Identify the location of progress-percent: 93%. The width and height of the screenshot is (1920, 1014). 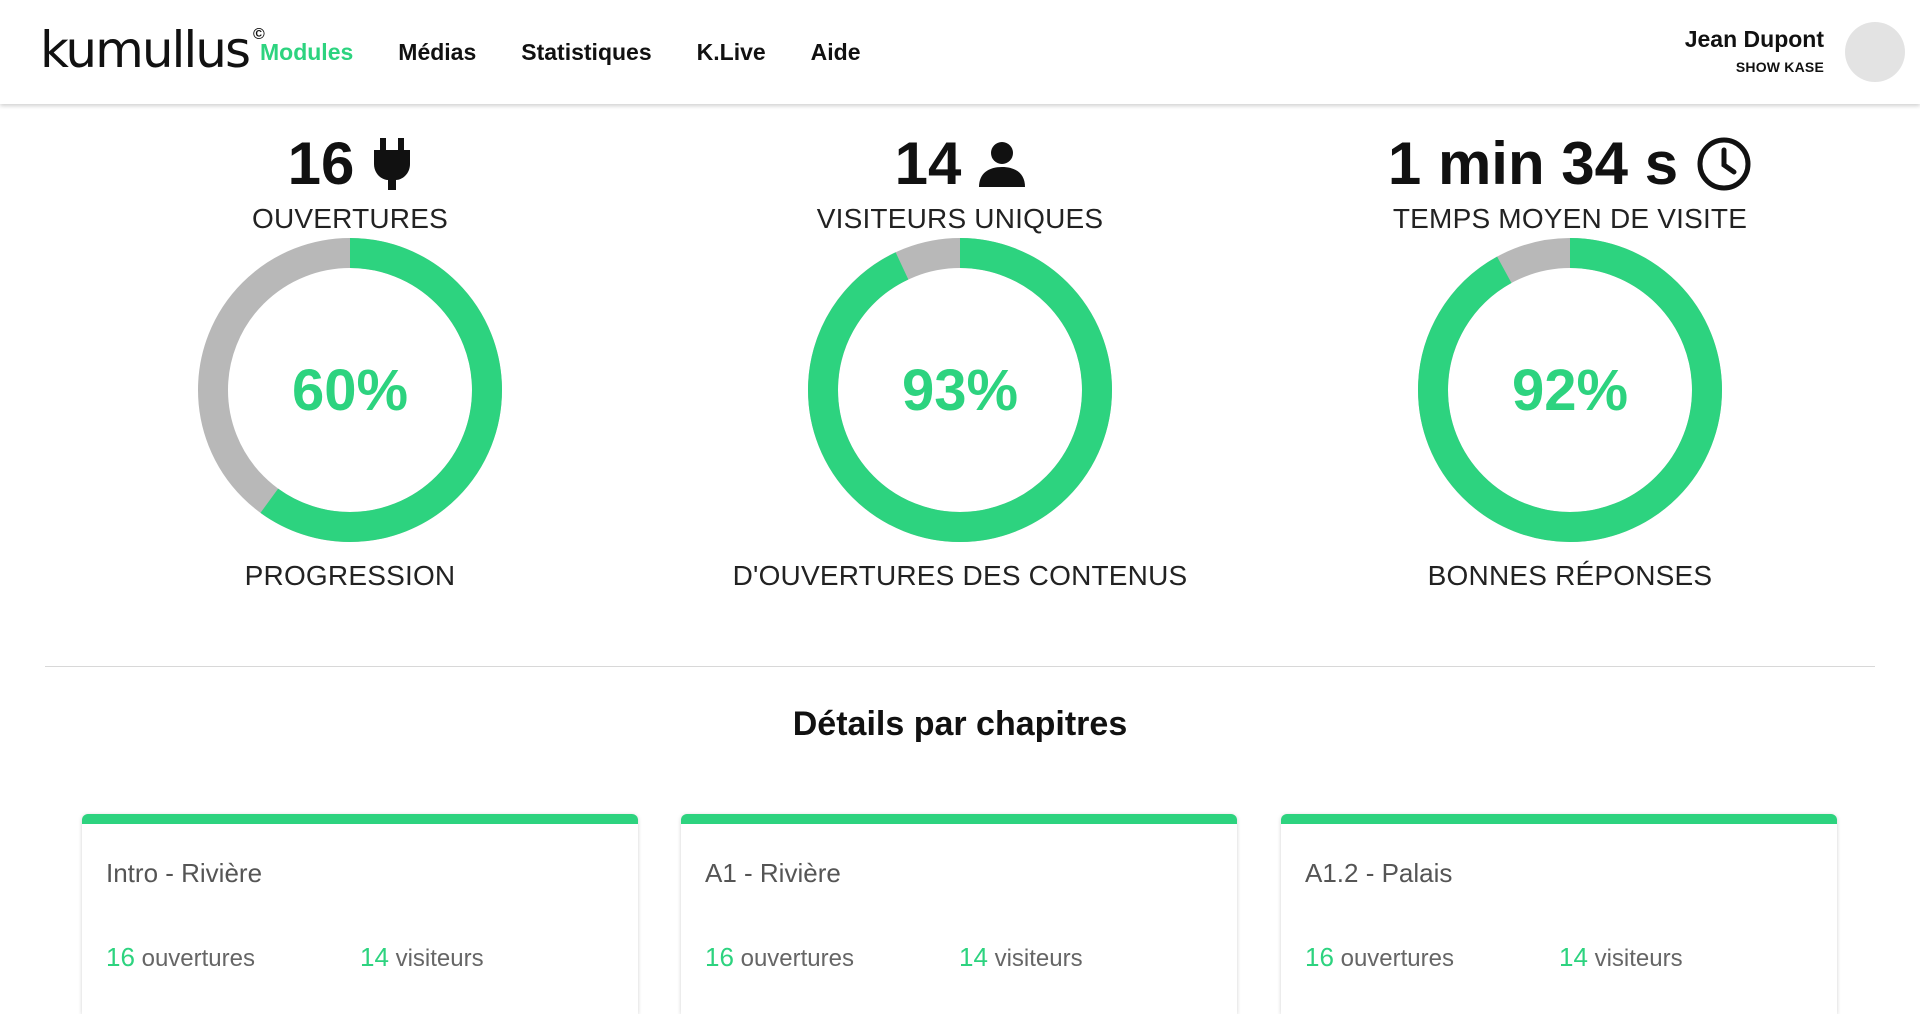
(960, 390).